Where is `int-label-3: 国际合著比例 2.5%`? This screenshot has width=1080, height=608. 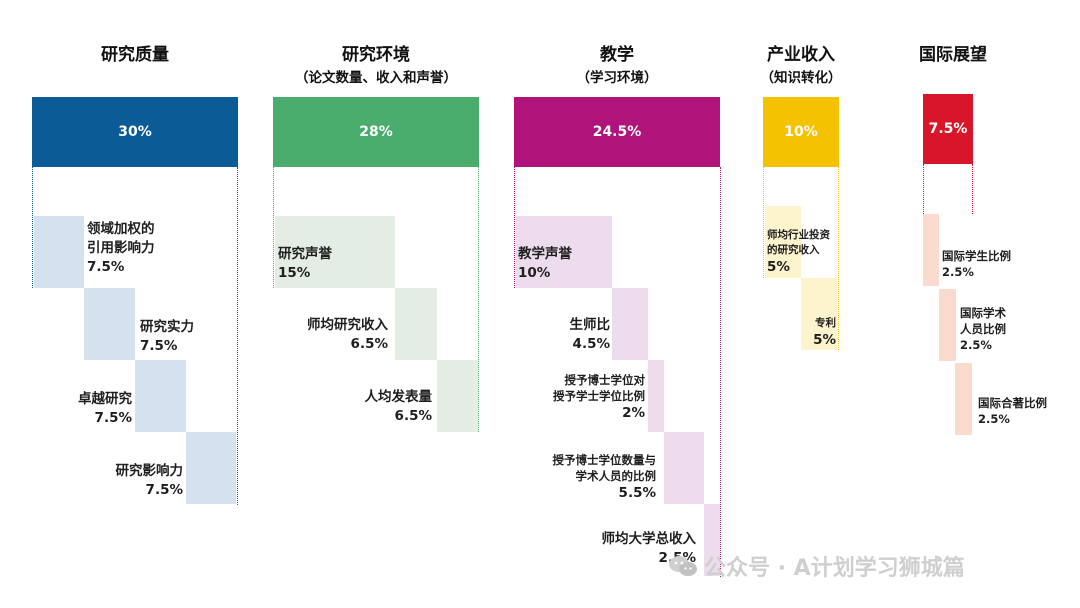 int-label-3: 国际合著比例 2.5% is located at coordinates (1012, 411).